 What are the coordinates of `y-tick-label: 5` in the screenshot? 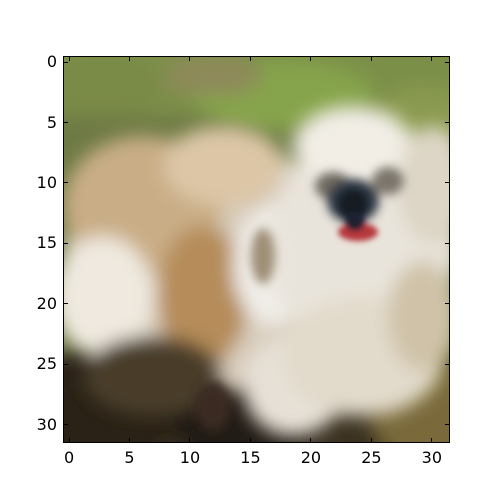 It's located at (51, 122).